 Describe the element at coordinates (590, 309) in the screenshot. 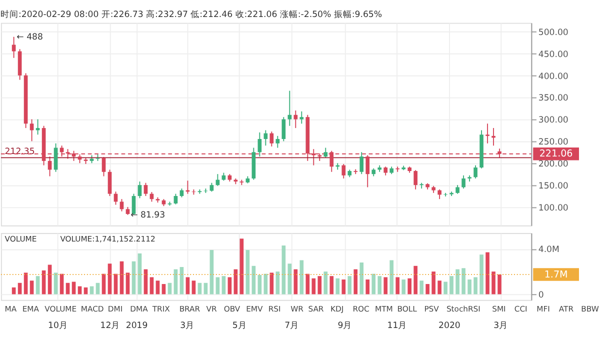

I see `text: BBW` at that location.